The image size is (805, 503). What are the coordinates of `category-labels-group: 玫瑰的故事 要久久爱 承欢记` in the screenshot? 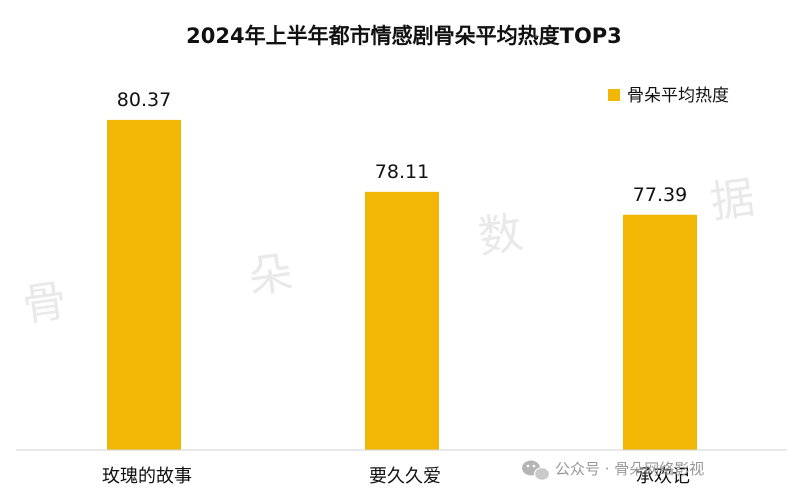 It's located at (396, 476).